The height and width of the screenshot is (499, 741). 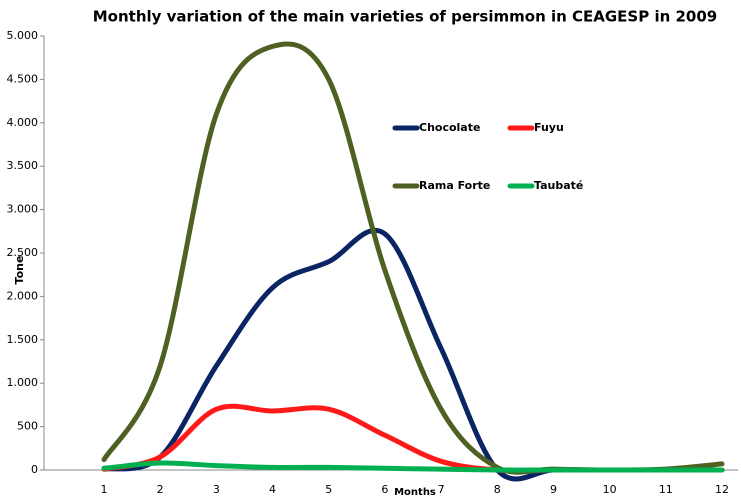 What do you see at coordinates (558, 185) in the screenshot?
I see `legend-label: Taubaté` at bounding box center [558, 185].